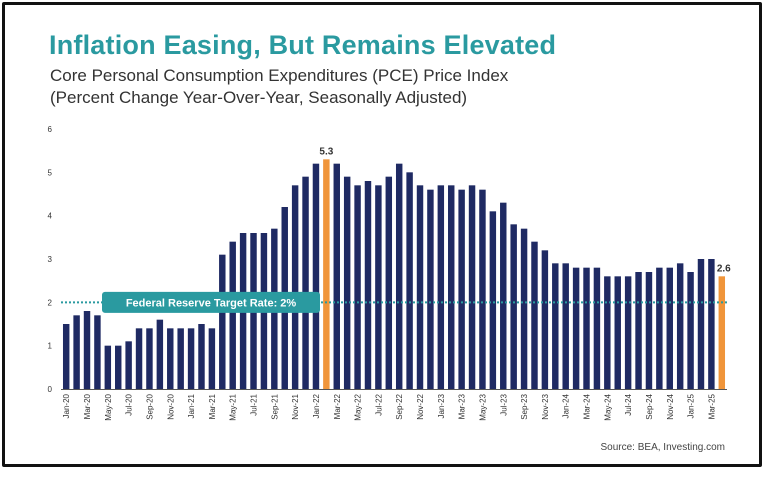 The height and width of the screenshot is (477, 772). I want to click on x-tick-label: Mar-20, so click(87, 406).